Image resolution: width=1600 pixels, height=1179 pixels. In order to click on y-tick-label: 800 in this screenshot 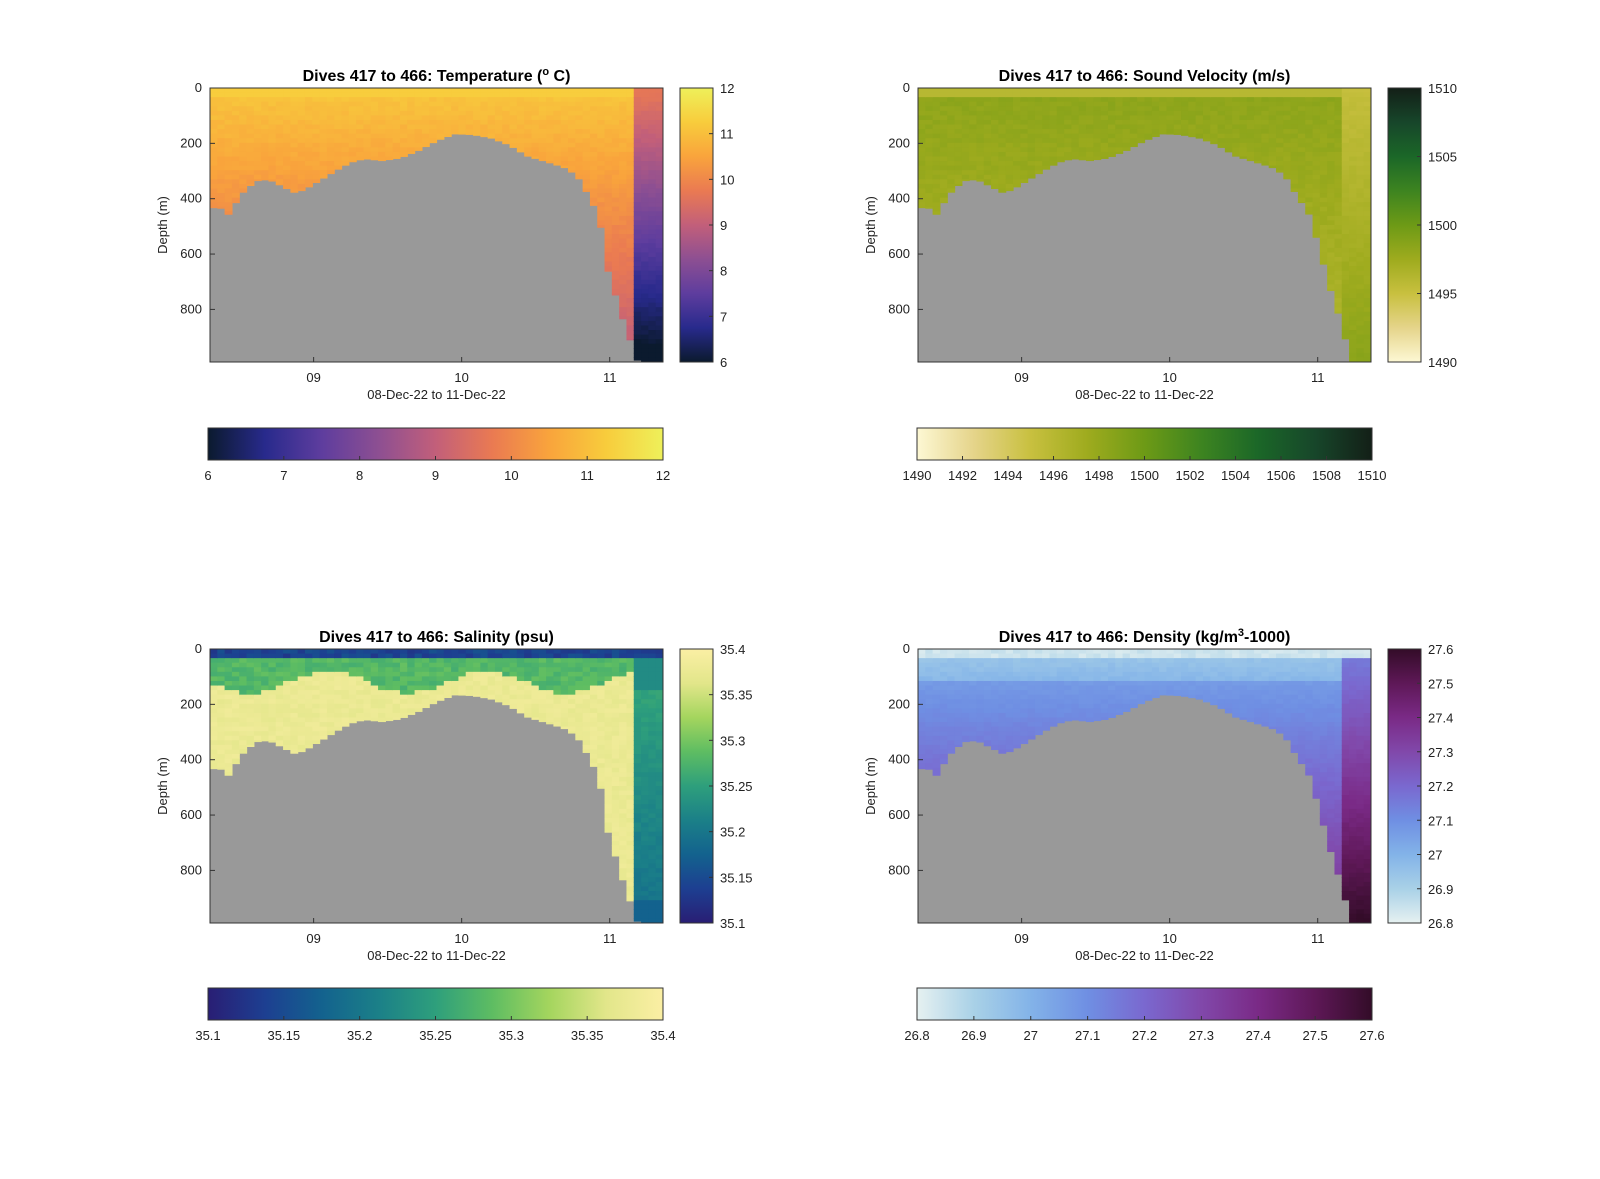, I will do `click(191, 308)`.